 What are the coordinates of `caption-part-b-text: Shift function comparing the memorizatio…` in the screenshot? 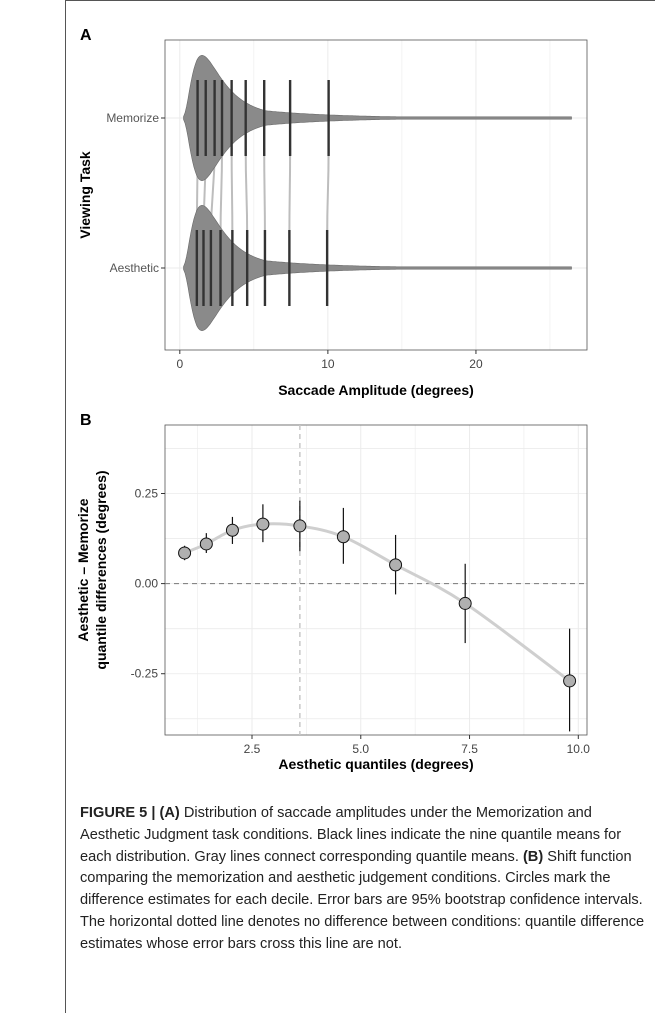 It's located at (362, 900).